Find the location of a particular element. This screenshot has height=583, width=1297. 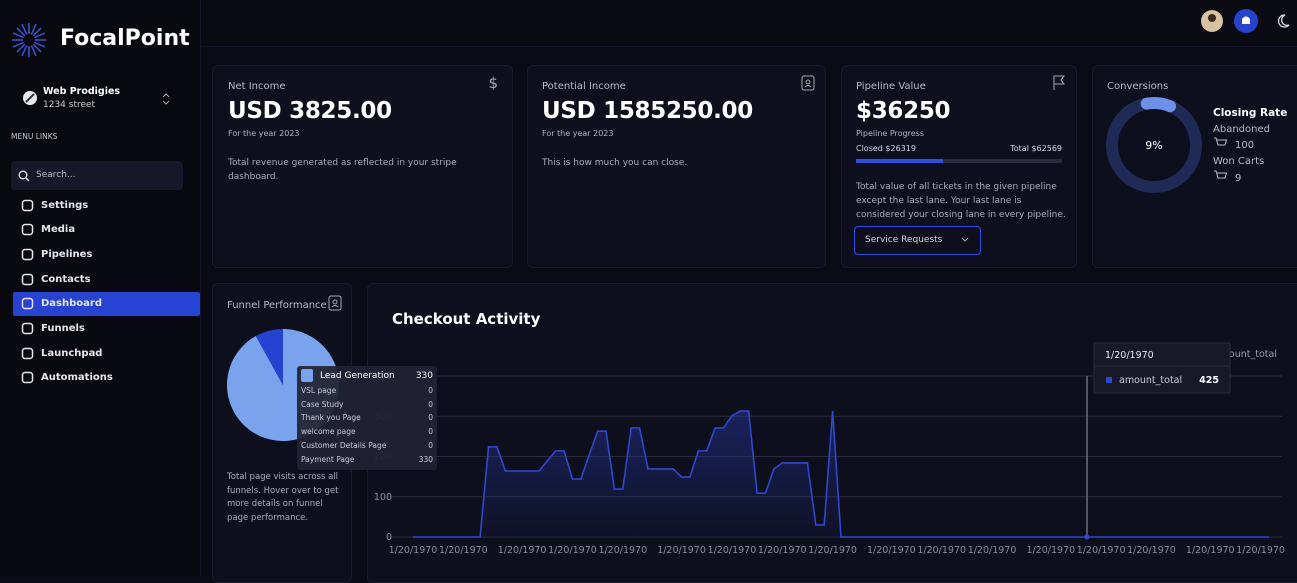

card-title: Conversions is located at coordinates (1138, 86).